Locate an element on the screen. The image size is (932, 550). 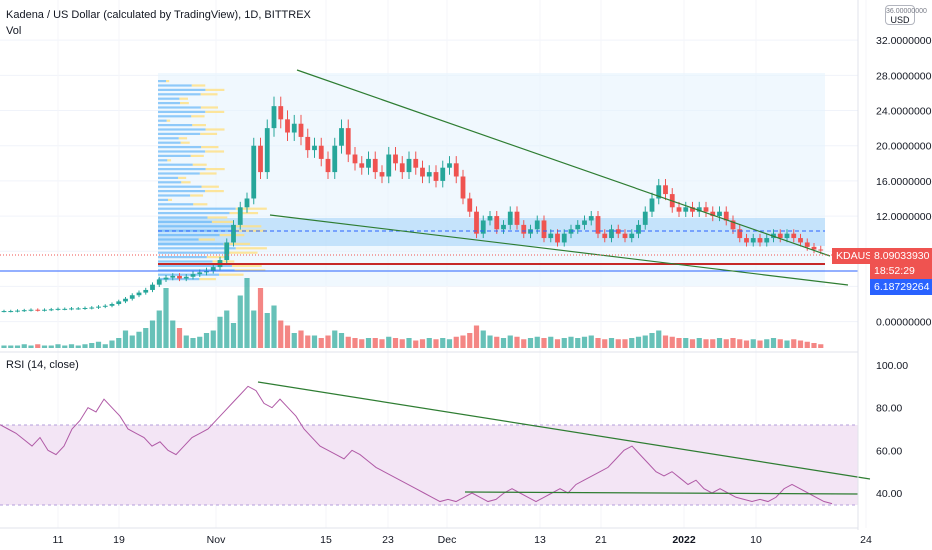
rsi-tick-label: 40.00 is located at coordinates (889, 494).